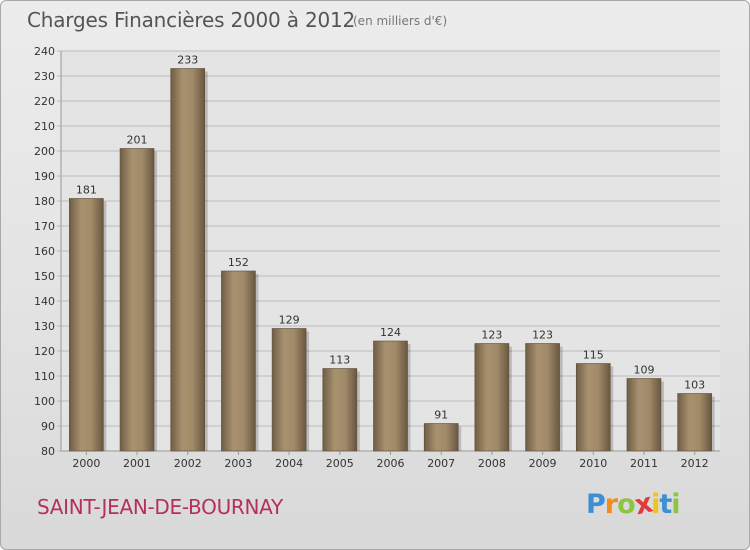 The image size is (750, 550). Describe the element at coordinates (86, 463) in the screenshot. I see `x-tick-label: 2000` at that location.